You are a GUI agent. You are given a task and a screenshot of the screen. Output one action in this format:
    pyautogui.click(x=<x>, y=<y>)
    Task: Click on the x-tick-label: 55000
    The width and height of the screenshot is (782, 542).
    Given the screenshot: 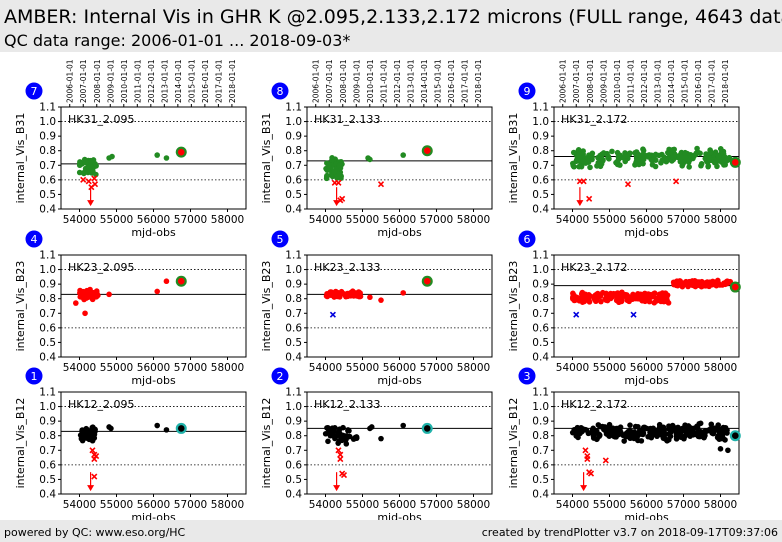 What is the action you would take?
    pyautogui.click(x=609, y=368)
    